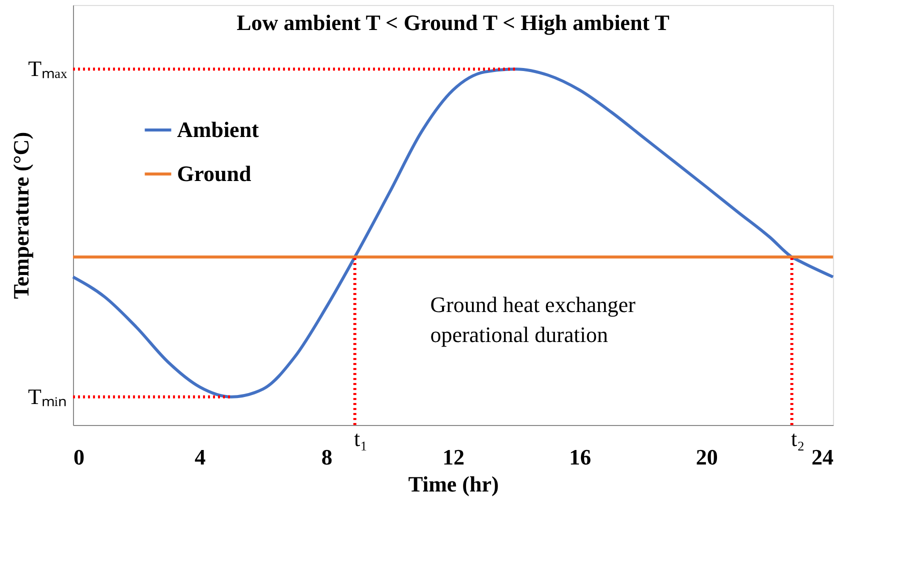  I want to click on x-tick-label: 20, so click(707, 457).